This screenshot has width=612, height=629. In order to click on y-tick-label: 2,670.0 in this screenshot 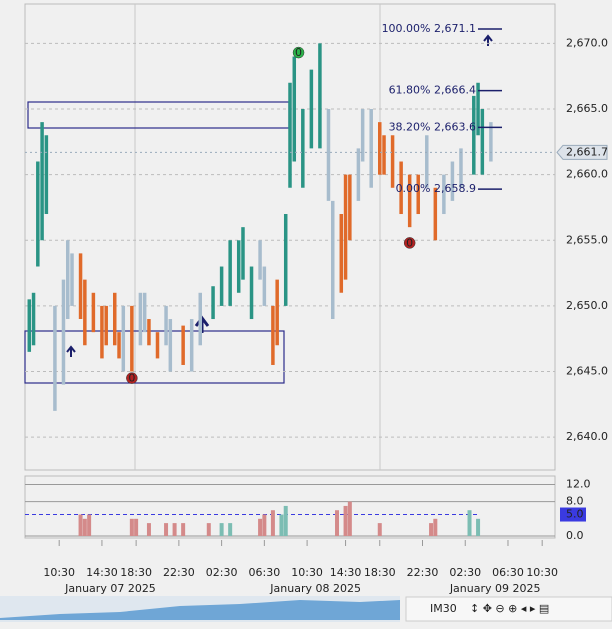, I will do `click(587, 42)`.